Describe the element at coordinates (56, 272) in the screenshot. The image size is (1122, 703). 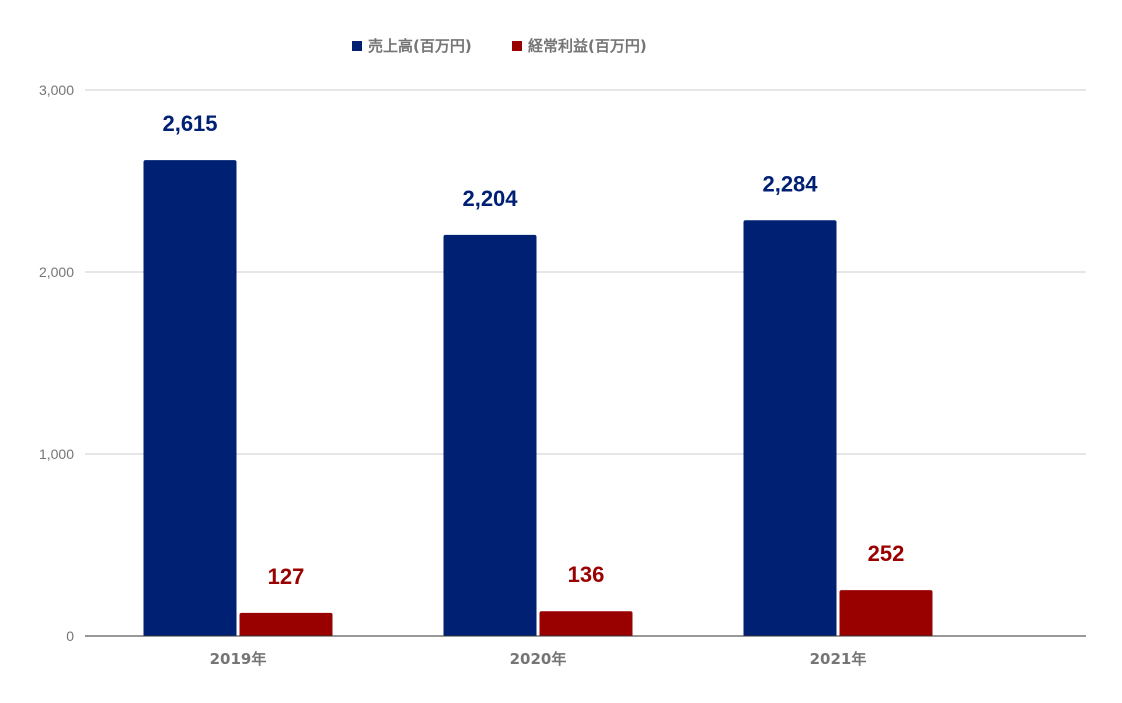
I see `y-tick-label: 2,000` at that location.